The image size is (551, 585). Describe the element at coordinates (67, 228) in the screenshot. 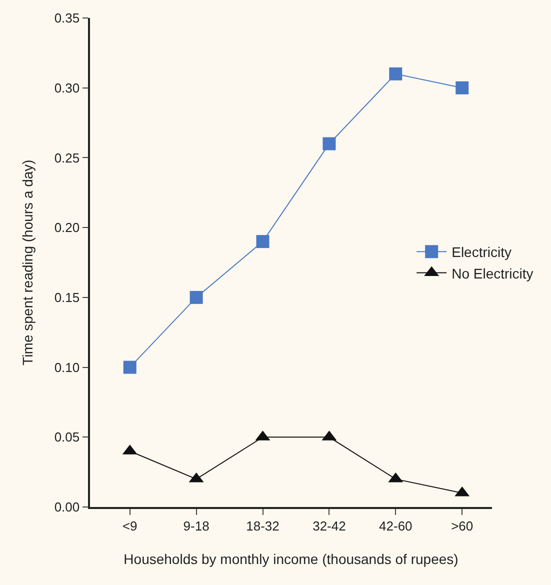

I see `y-tick-label: 0.20` at that location.